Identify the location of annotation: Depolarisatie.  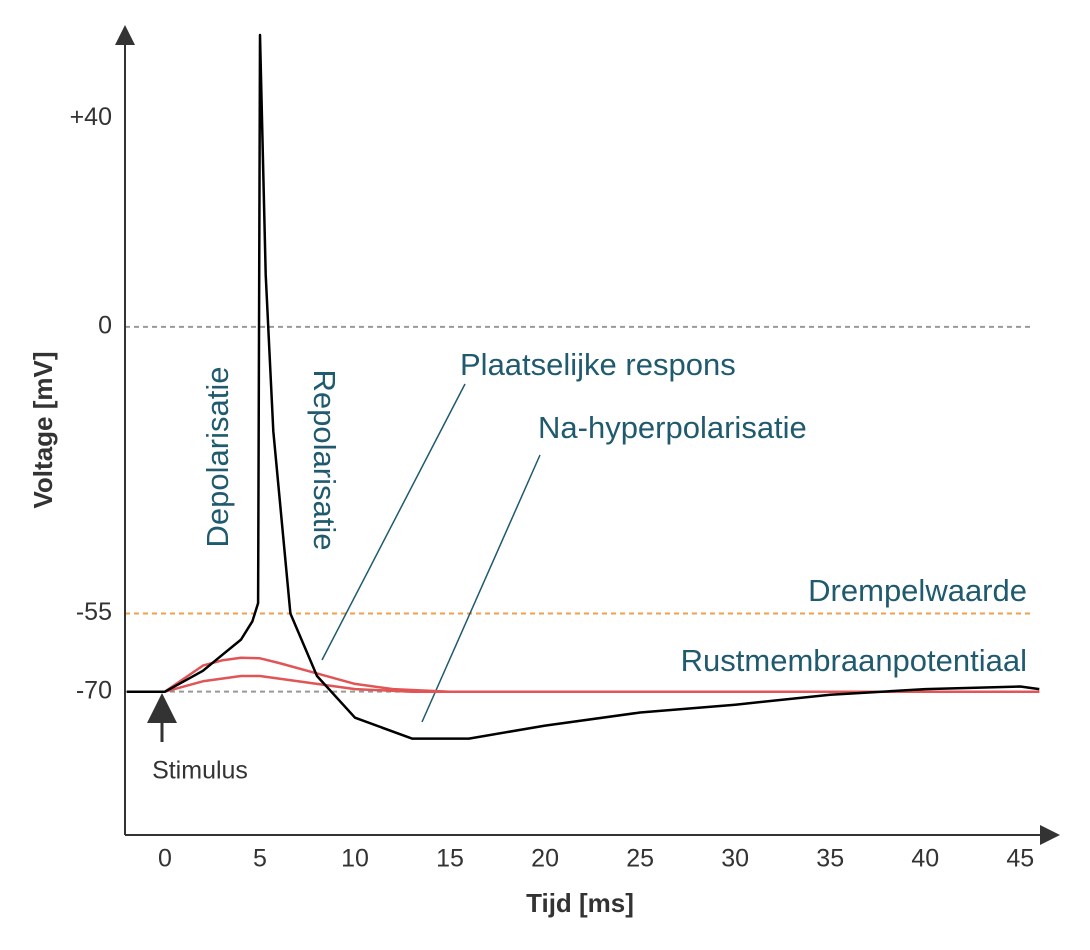
(217, 457).